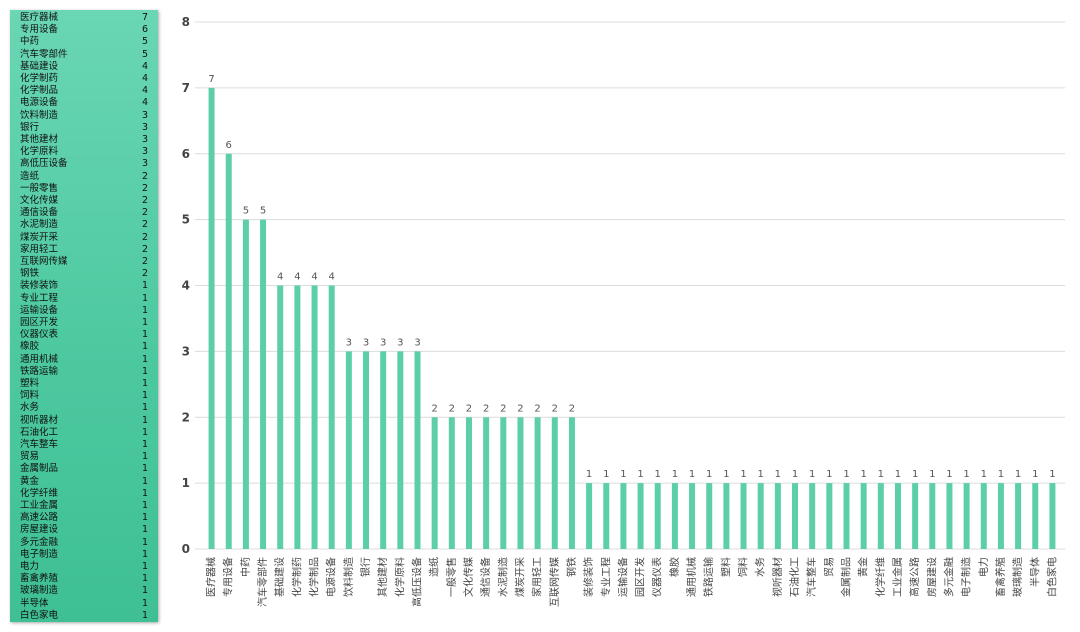  Describe the element at coordinates (469, 408) in the screenshot. I see `bar-value-label: 2` at that location.